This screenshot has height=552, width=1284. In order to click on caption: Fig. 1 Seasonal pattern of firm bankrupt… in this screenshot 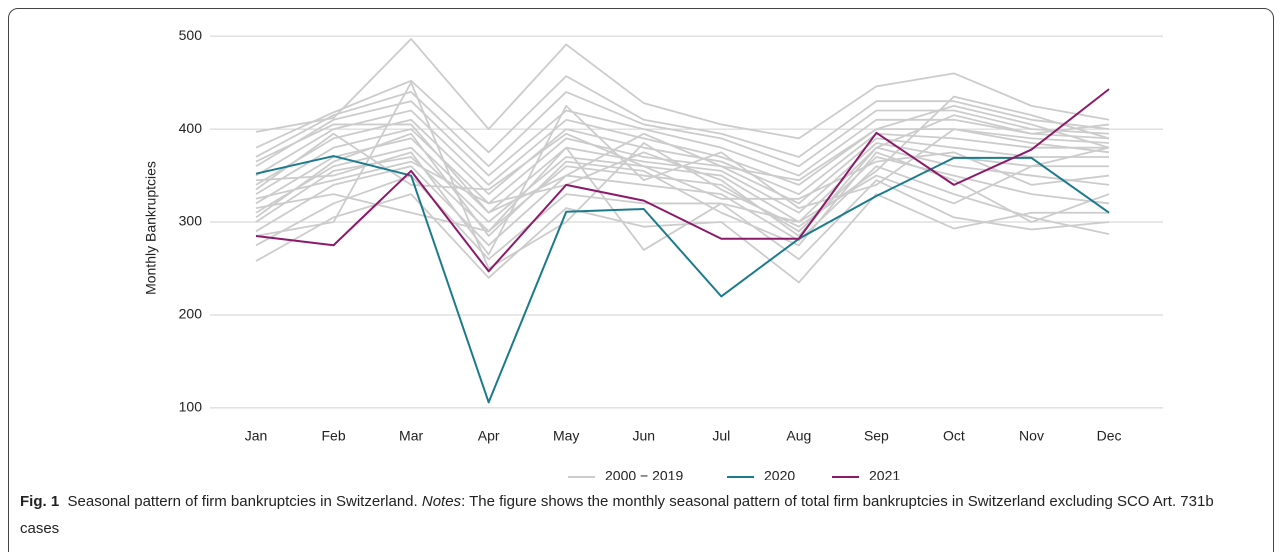, I will do `click(635, 515)`.